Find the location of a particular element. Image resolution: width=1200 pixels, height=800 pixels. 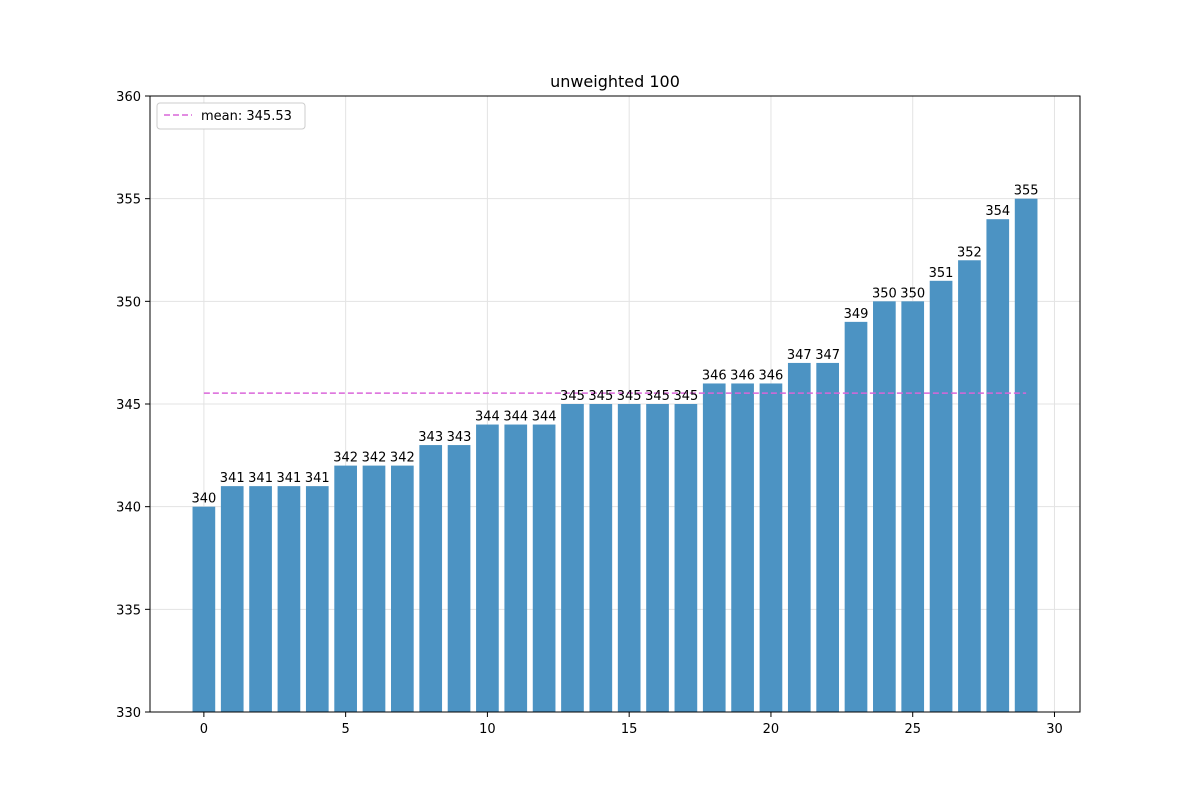

y-tick-label: 355 is located at coordinates (128, 200).